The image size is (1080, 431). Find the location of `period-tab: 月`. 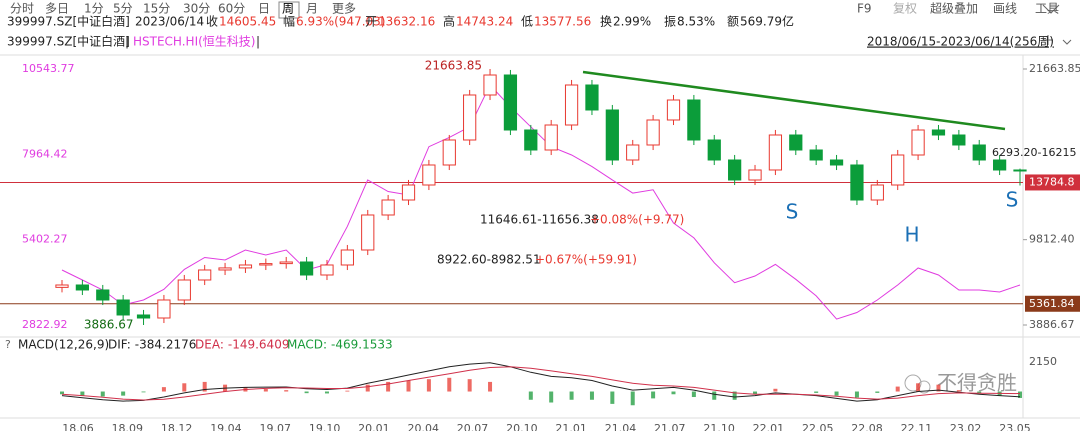

period-tab: 月 is located at coordinates (312, 9).